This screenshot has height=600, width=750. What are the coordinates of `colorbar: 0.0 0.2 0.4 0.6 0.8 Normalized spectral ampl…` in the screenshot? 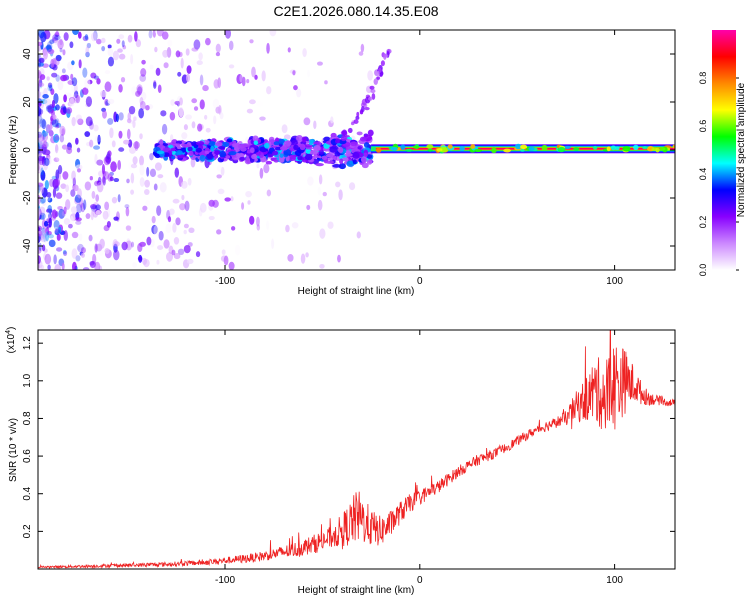 It's located at (722, 153).